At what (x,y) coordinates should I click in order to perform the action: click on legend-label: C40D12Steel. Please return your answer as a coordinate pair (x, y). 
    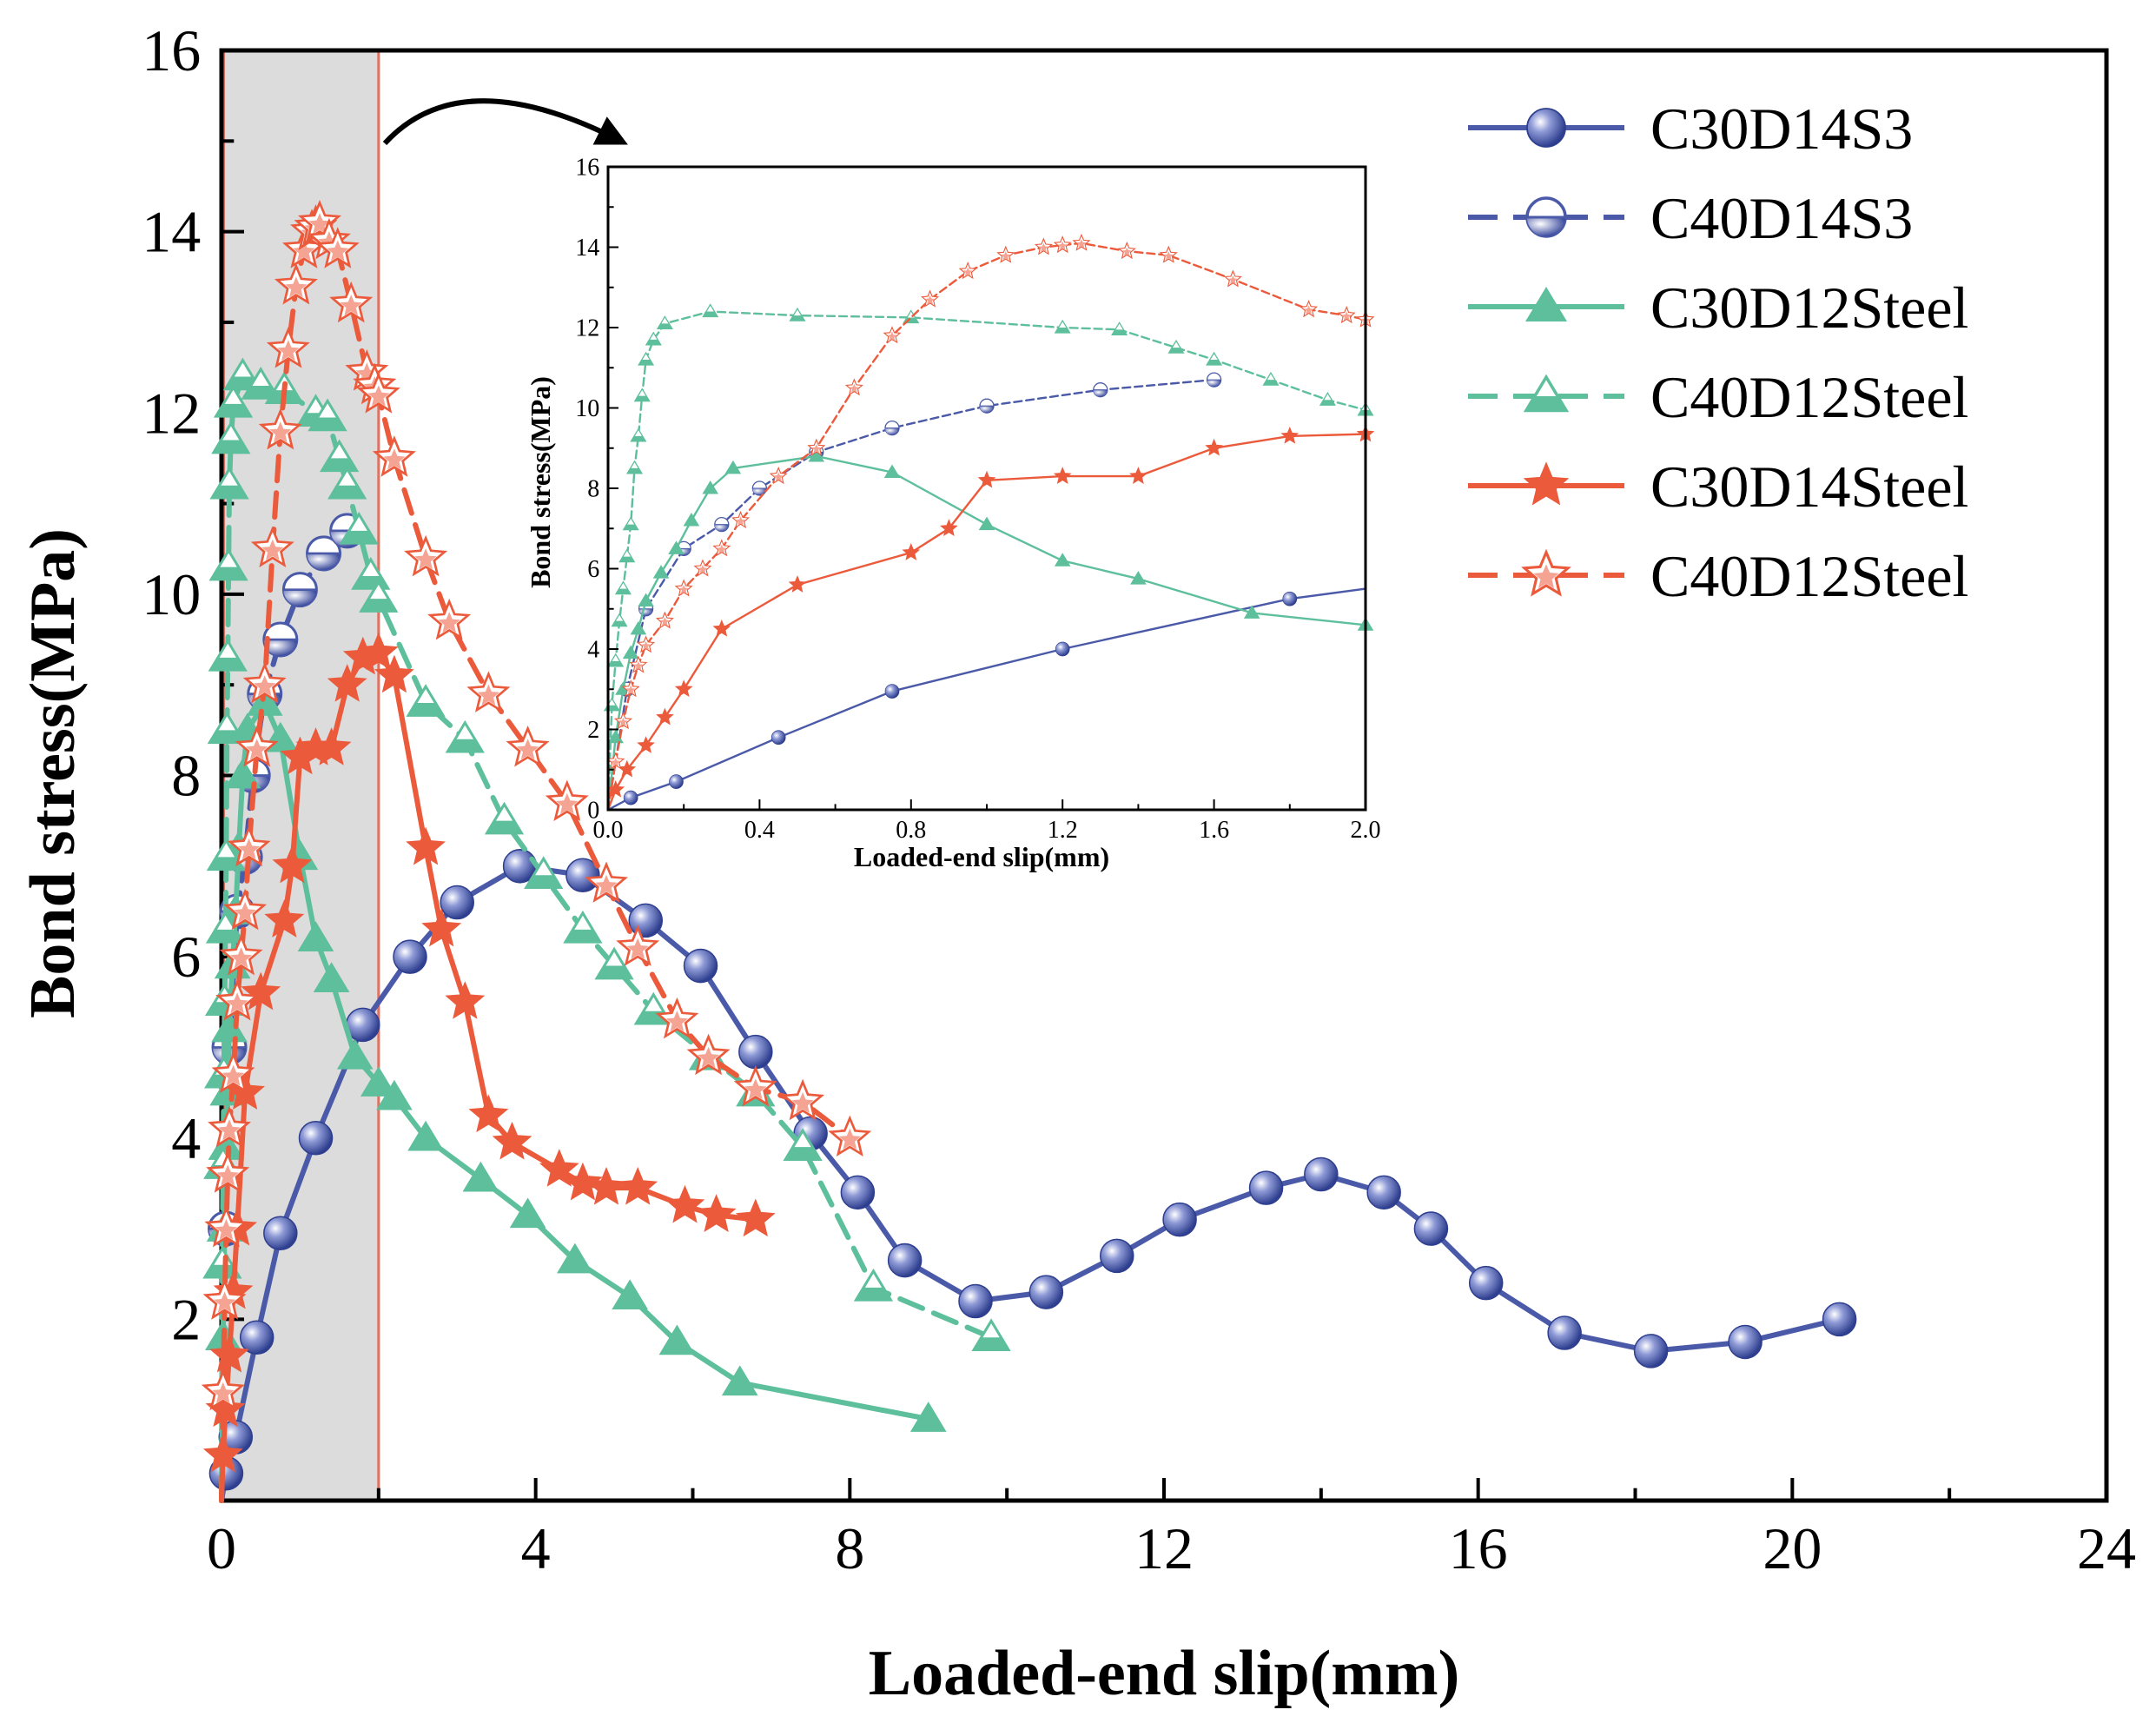
    Looking at the image, I should click on (1809, 397).